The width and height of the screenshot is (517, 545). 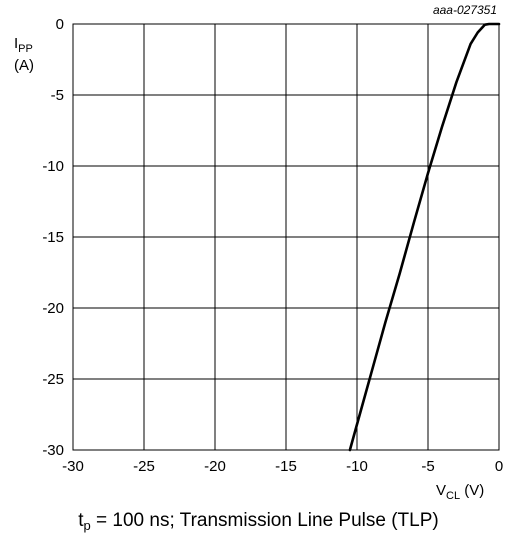 What do you see at coordinates (215, 466) in the screenshot?
I see `x-tick-label: -20` at bounding box center [215, 466].